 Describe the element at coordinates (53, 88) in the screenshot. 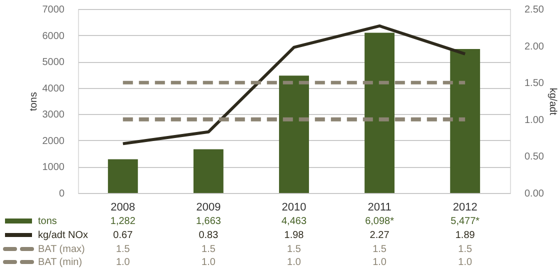

I see `y-tick-label: 4000` at that location.